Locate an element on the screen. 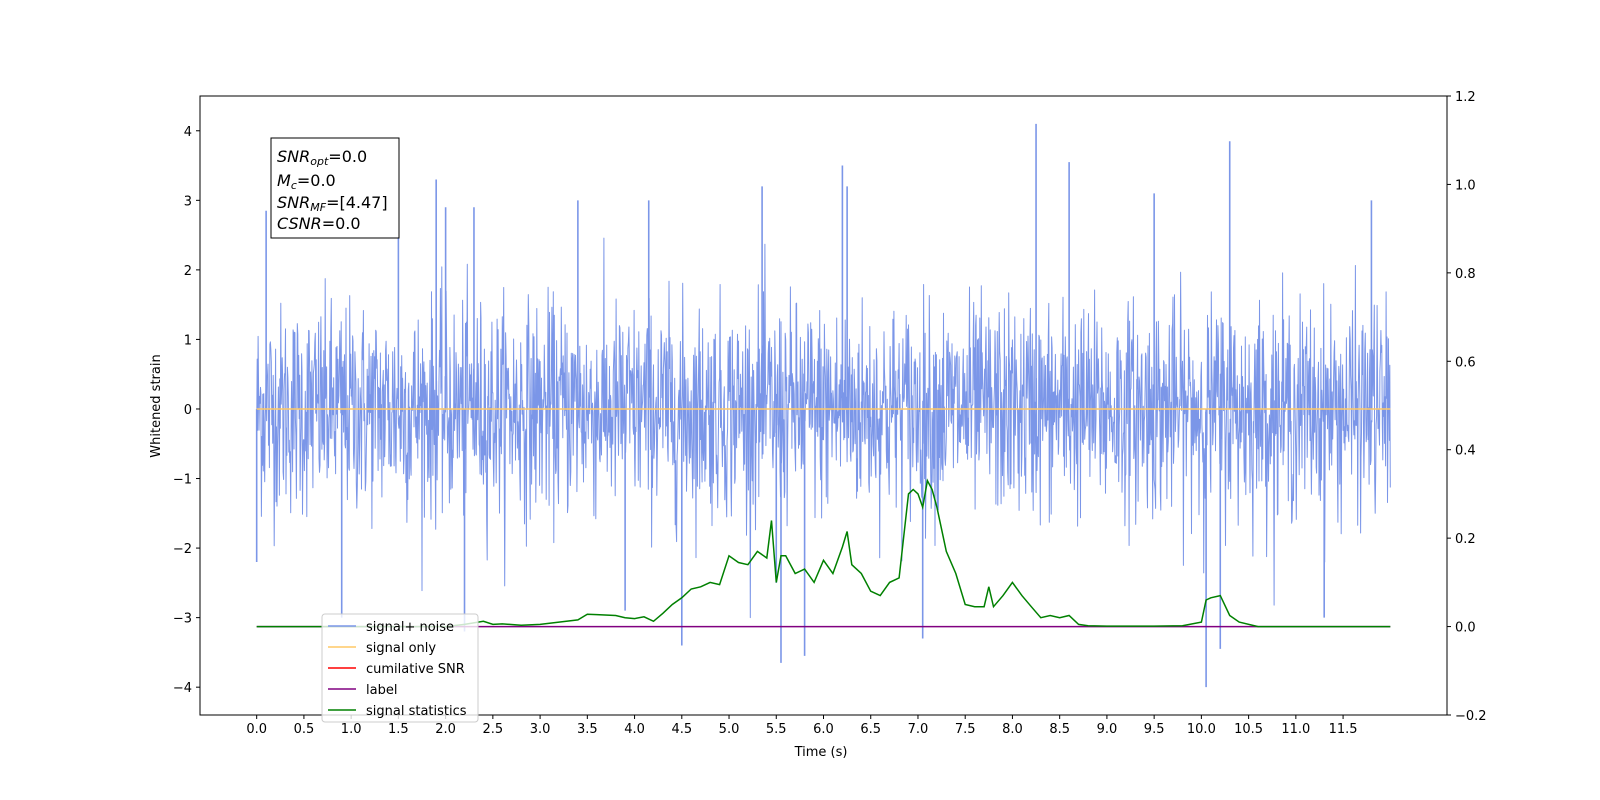  y2-tick-label: 1.0 is located at coordinates (1465, 185).